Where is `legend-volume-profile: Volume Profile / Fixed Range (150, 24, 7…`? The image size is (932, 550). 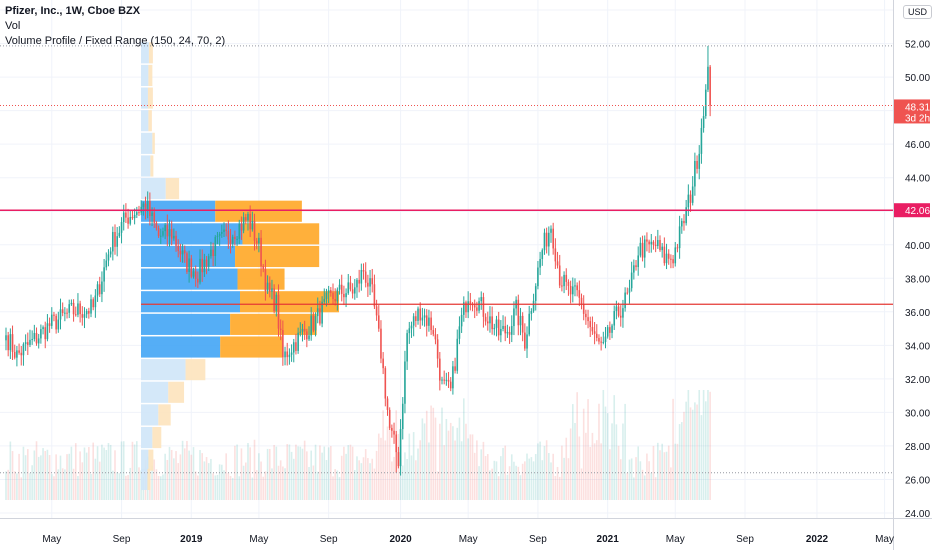
legend-volume-profile: Volume Profile / Fixed Range (150, 24, 7… is located at coordinates (115, 41).